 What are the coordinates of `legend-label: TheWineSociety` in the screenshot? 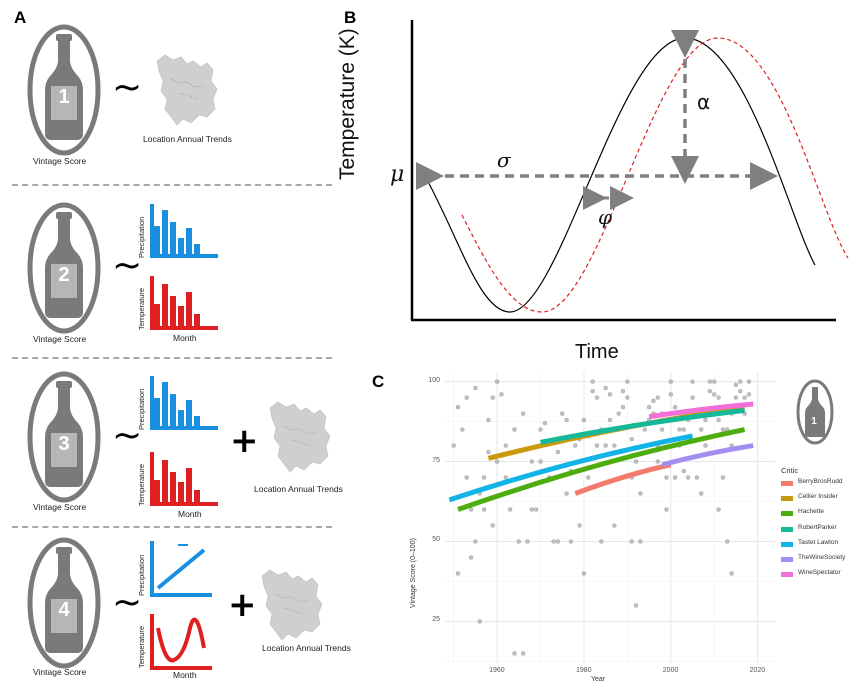 It's located at (822, 557).